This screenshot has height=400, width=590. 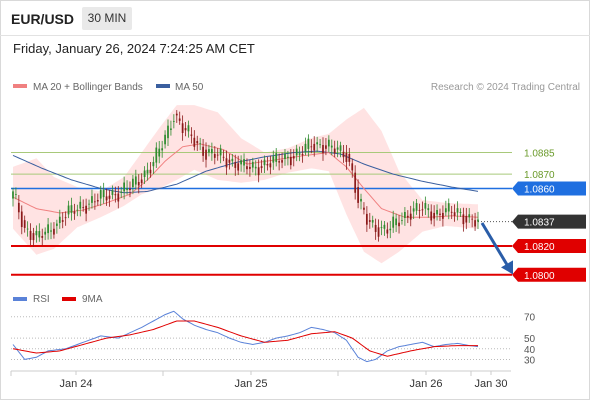 I want to click on legend-rsi-swatch, so click(x=20, y=299).